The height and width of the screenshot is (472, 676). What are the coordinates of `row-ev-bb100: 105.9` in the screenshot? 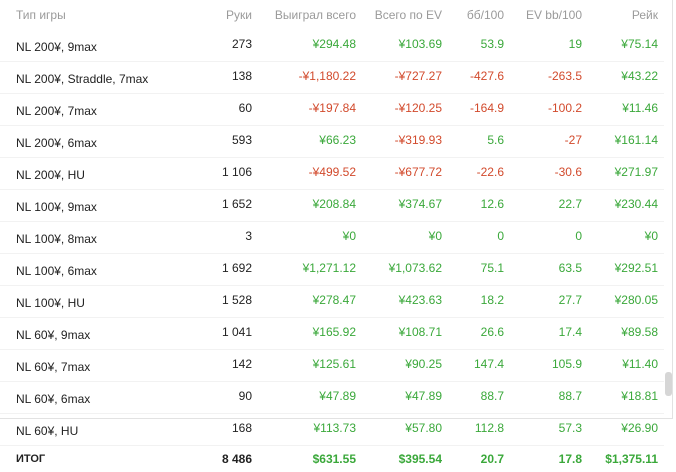 It's located at (549, 366).